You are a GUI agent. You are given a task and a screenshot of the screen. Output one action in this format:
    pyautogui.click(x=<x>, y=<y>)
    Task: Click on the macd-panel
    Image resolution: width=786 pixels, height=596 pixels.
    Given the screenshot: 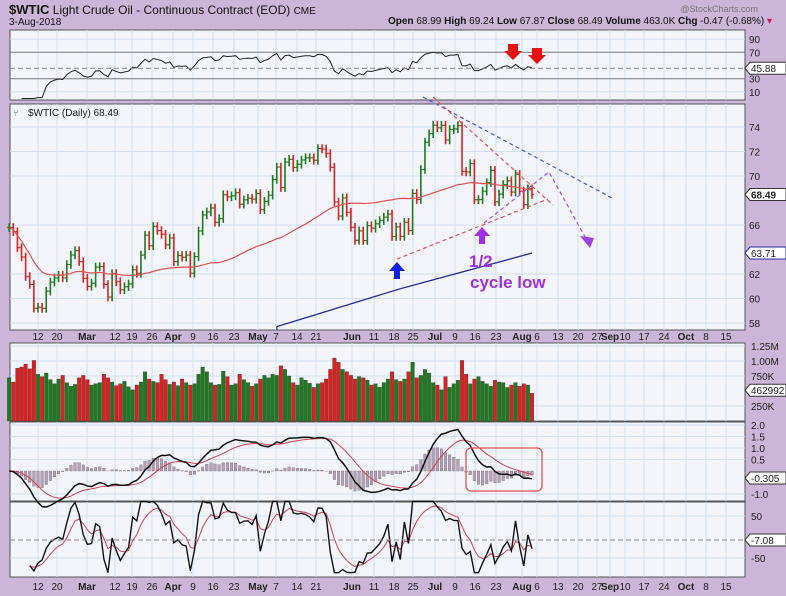 What is the action you would take?
    pyautogui.click(x=377, y=461)
    